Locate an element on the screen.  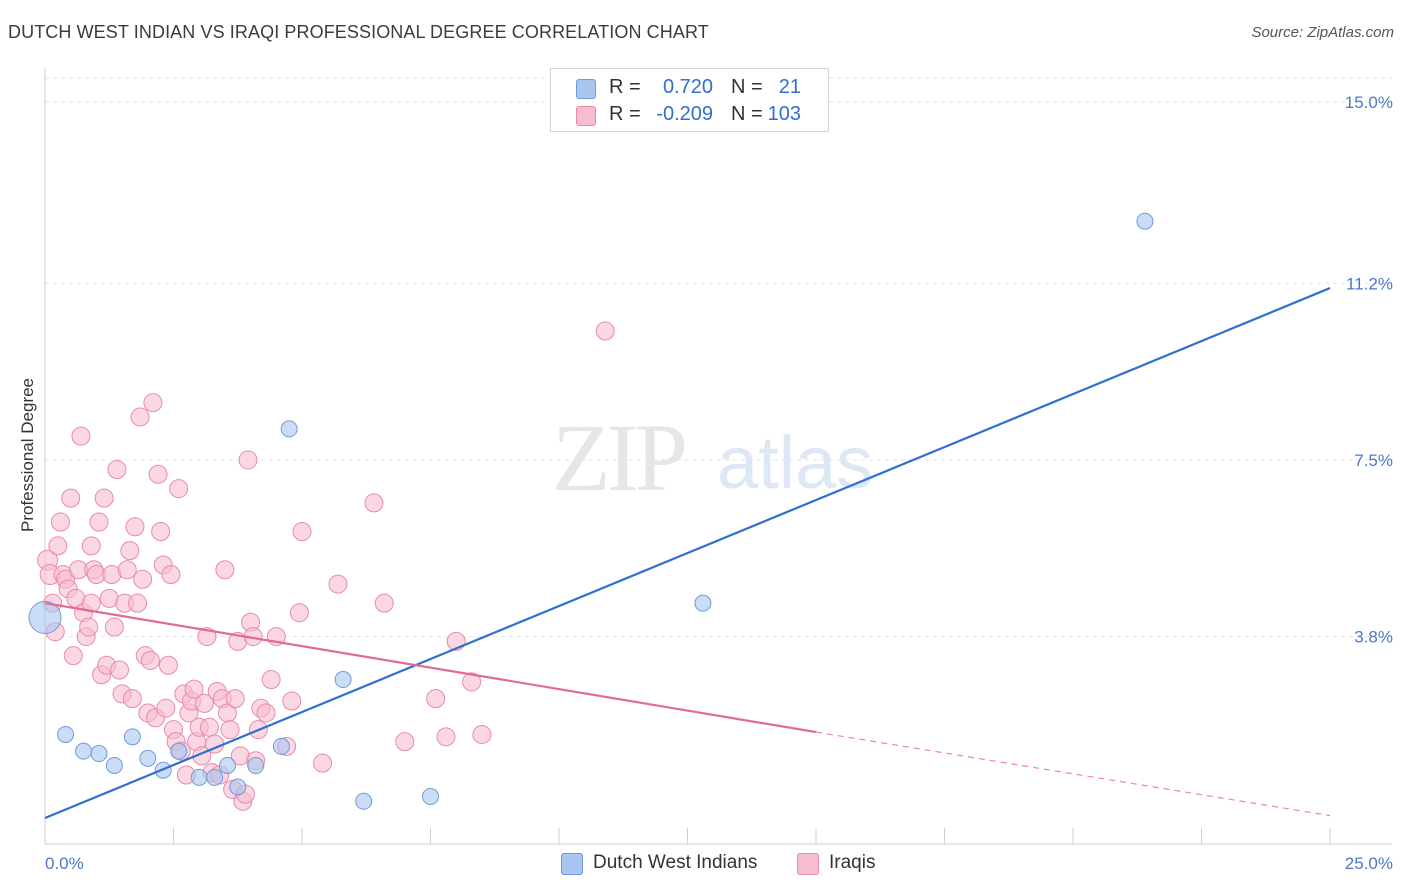
legend-n-value: 21 is located at coordinates (789, 87).